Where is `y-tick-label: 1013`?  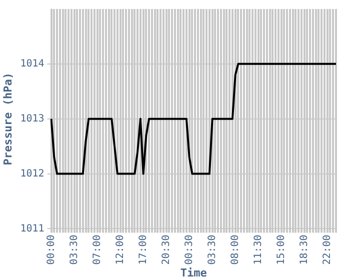 y-tick-label: 1013 is located at coordinates (32, 118).